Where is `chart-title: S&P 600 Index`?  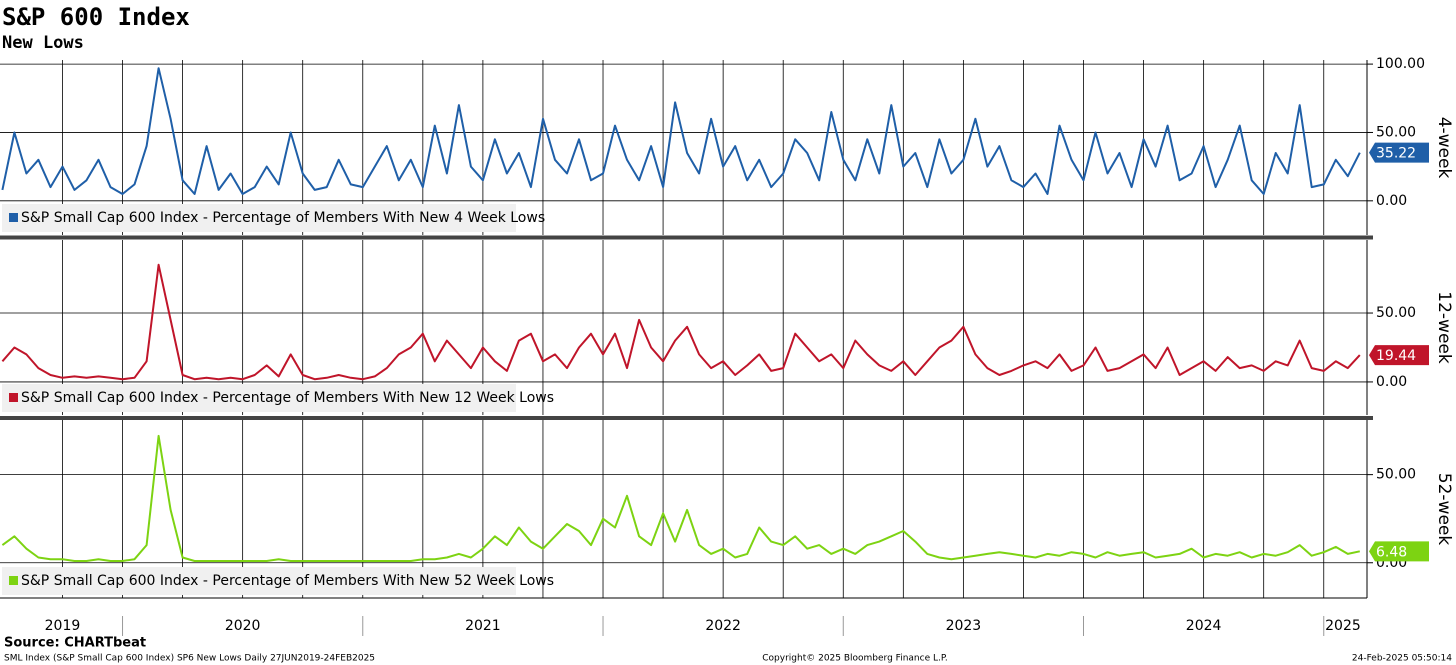
chart-title: S&P 600 Index is located at coordinates (96, 17).